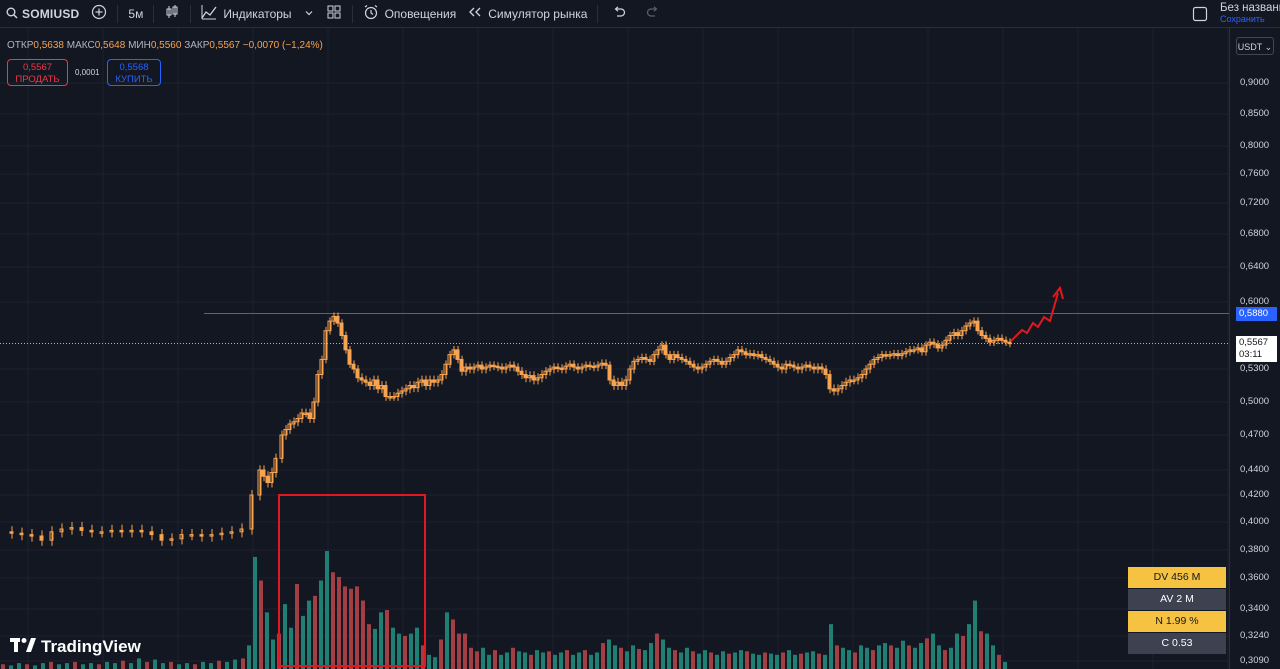  What do you see at coordinates (1255, 549) in the screenshot?
I see `price-tick-label: 0,3800` at bounding box center [1255, 549].